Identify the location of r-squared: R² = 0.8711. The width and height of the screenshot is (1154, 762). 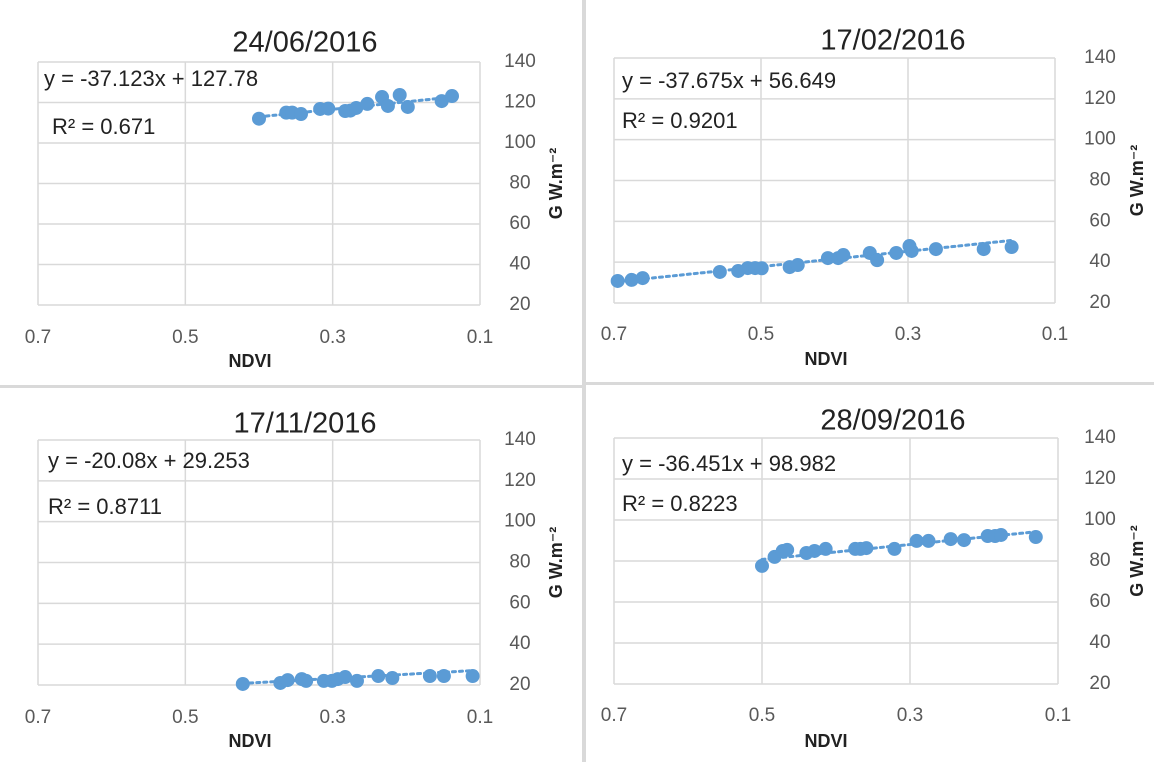
(105, 506).